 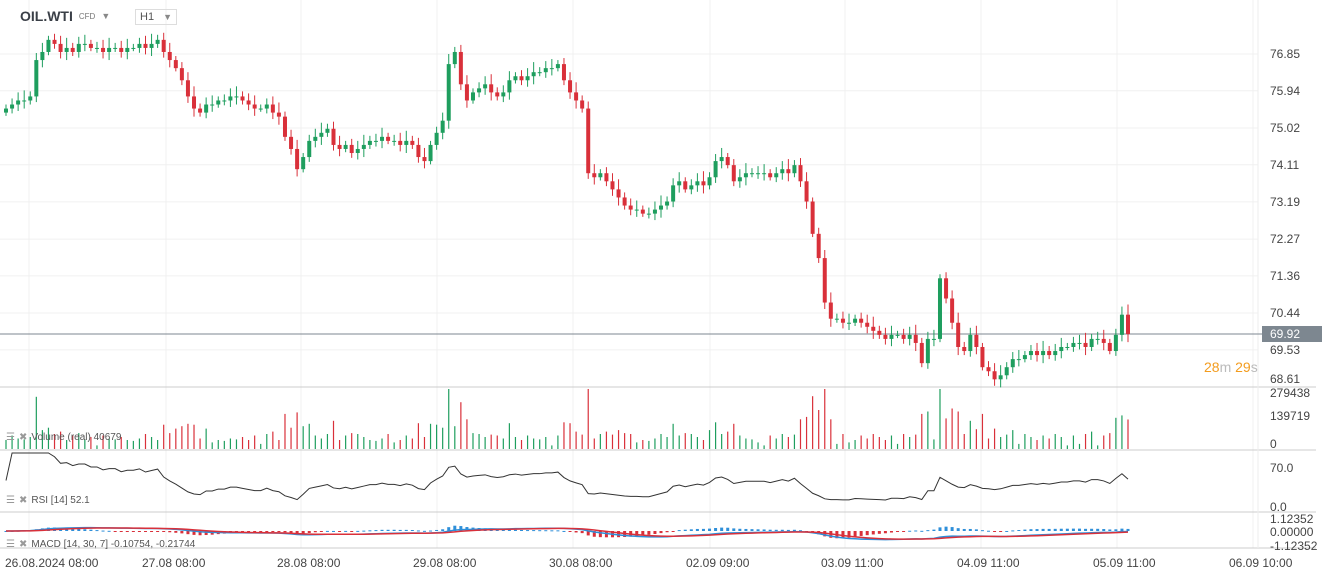 What do you see at coordinates (1285, 127) in the screenshot?
I see `price-axis-label: 75.02` at bounding box center [1285, 127].